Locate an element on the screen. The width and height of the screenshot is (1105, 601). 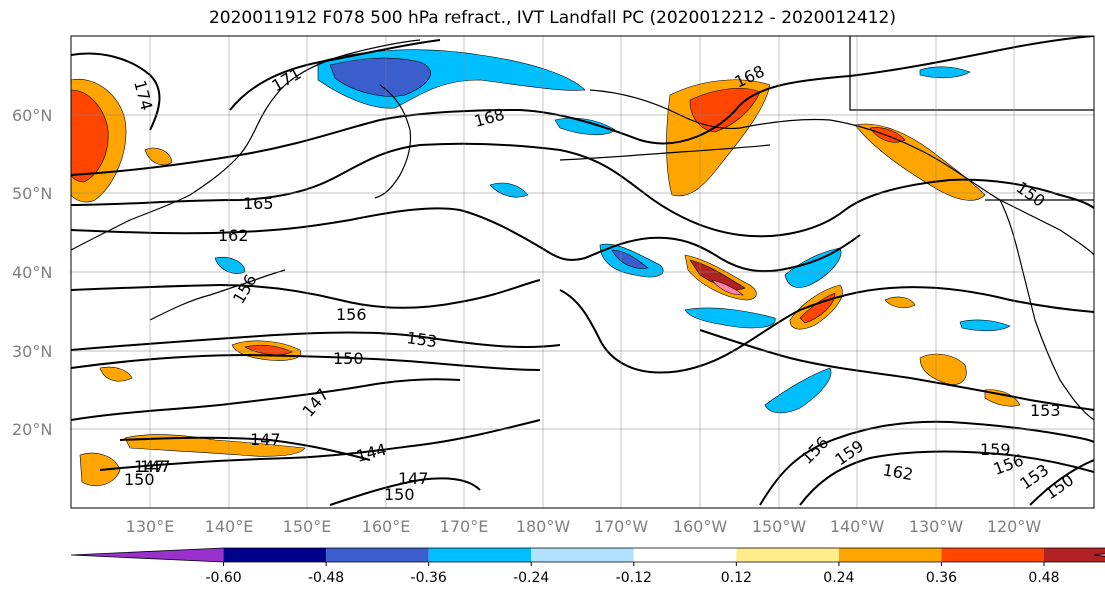
asia-coast is located at coordinates (246, 145).